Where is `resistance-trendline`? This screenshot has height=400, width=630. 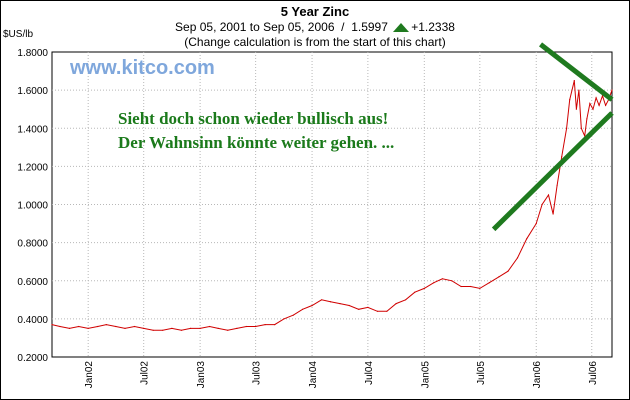
resistance-trendline is located at coordinates (576, 72).